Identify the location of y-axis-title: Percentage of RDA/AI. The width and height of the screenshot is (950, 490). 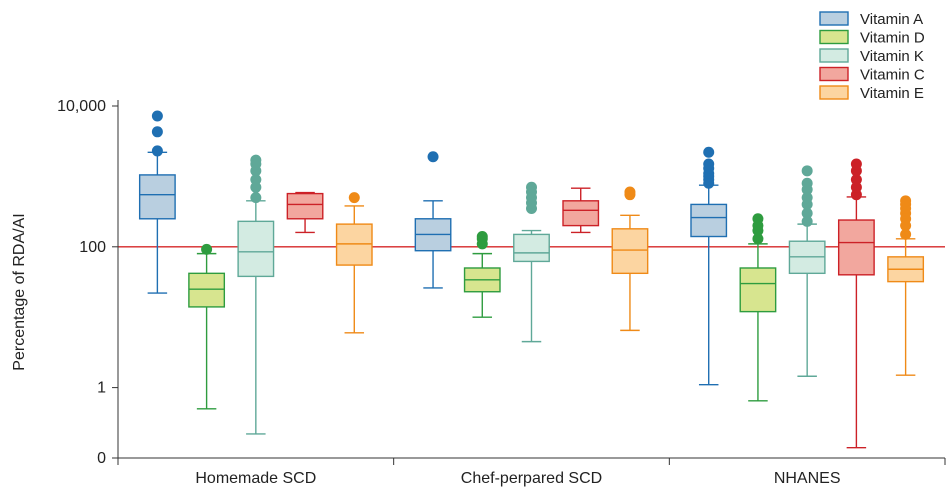
(19, 291).